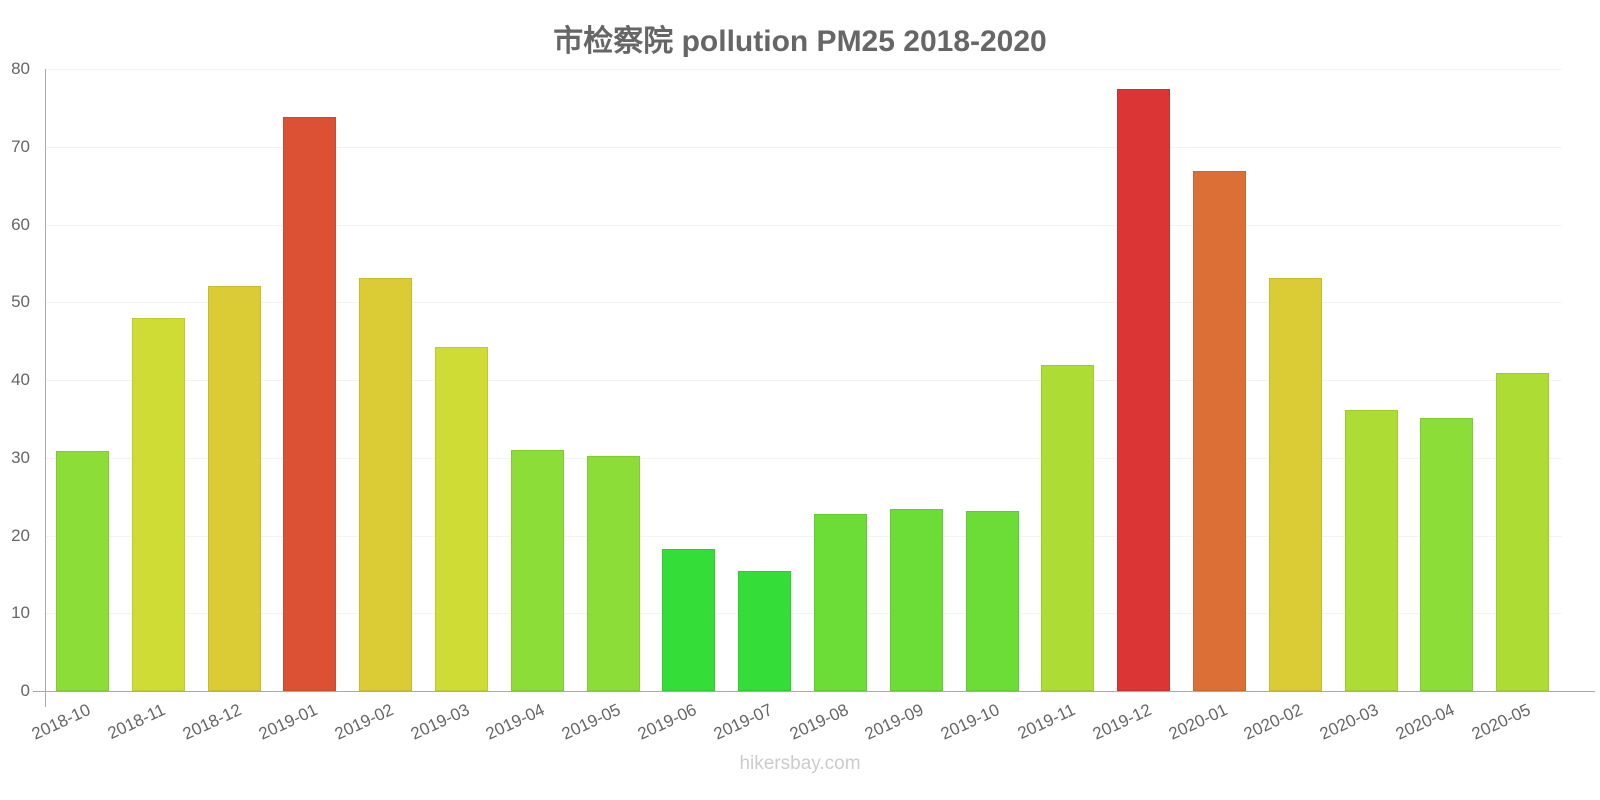 Image resolution: width=1600 pixels, height=800 pixels. What do you see at coordinates (1349, 722) in the screenshot?
I see `x-tick-label: 2020-03` at bounding box center [1349, 722].